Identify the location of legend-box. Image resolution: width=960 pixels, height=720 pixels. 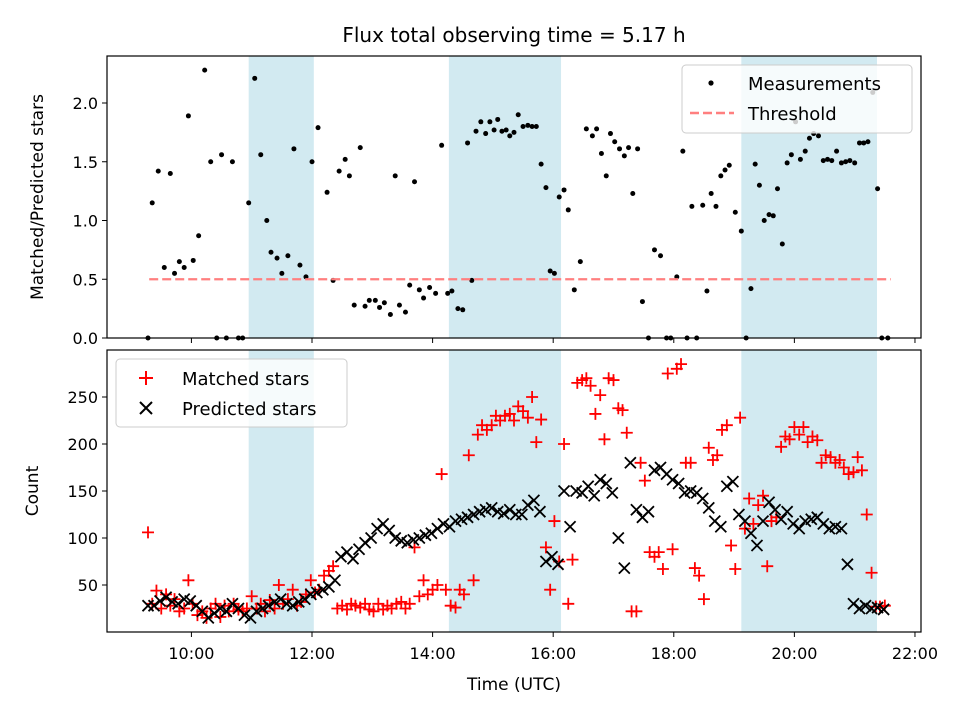
(797, 99).